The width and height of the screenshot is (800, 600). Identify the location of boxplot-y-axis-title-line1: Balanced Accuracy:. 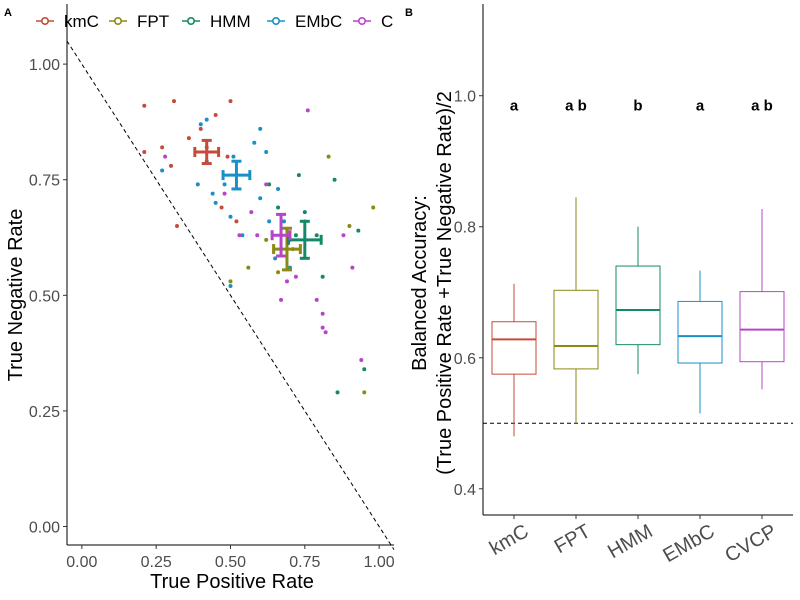
(420, 283).